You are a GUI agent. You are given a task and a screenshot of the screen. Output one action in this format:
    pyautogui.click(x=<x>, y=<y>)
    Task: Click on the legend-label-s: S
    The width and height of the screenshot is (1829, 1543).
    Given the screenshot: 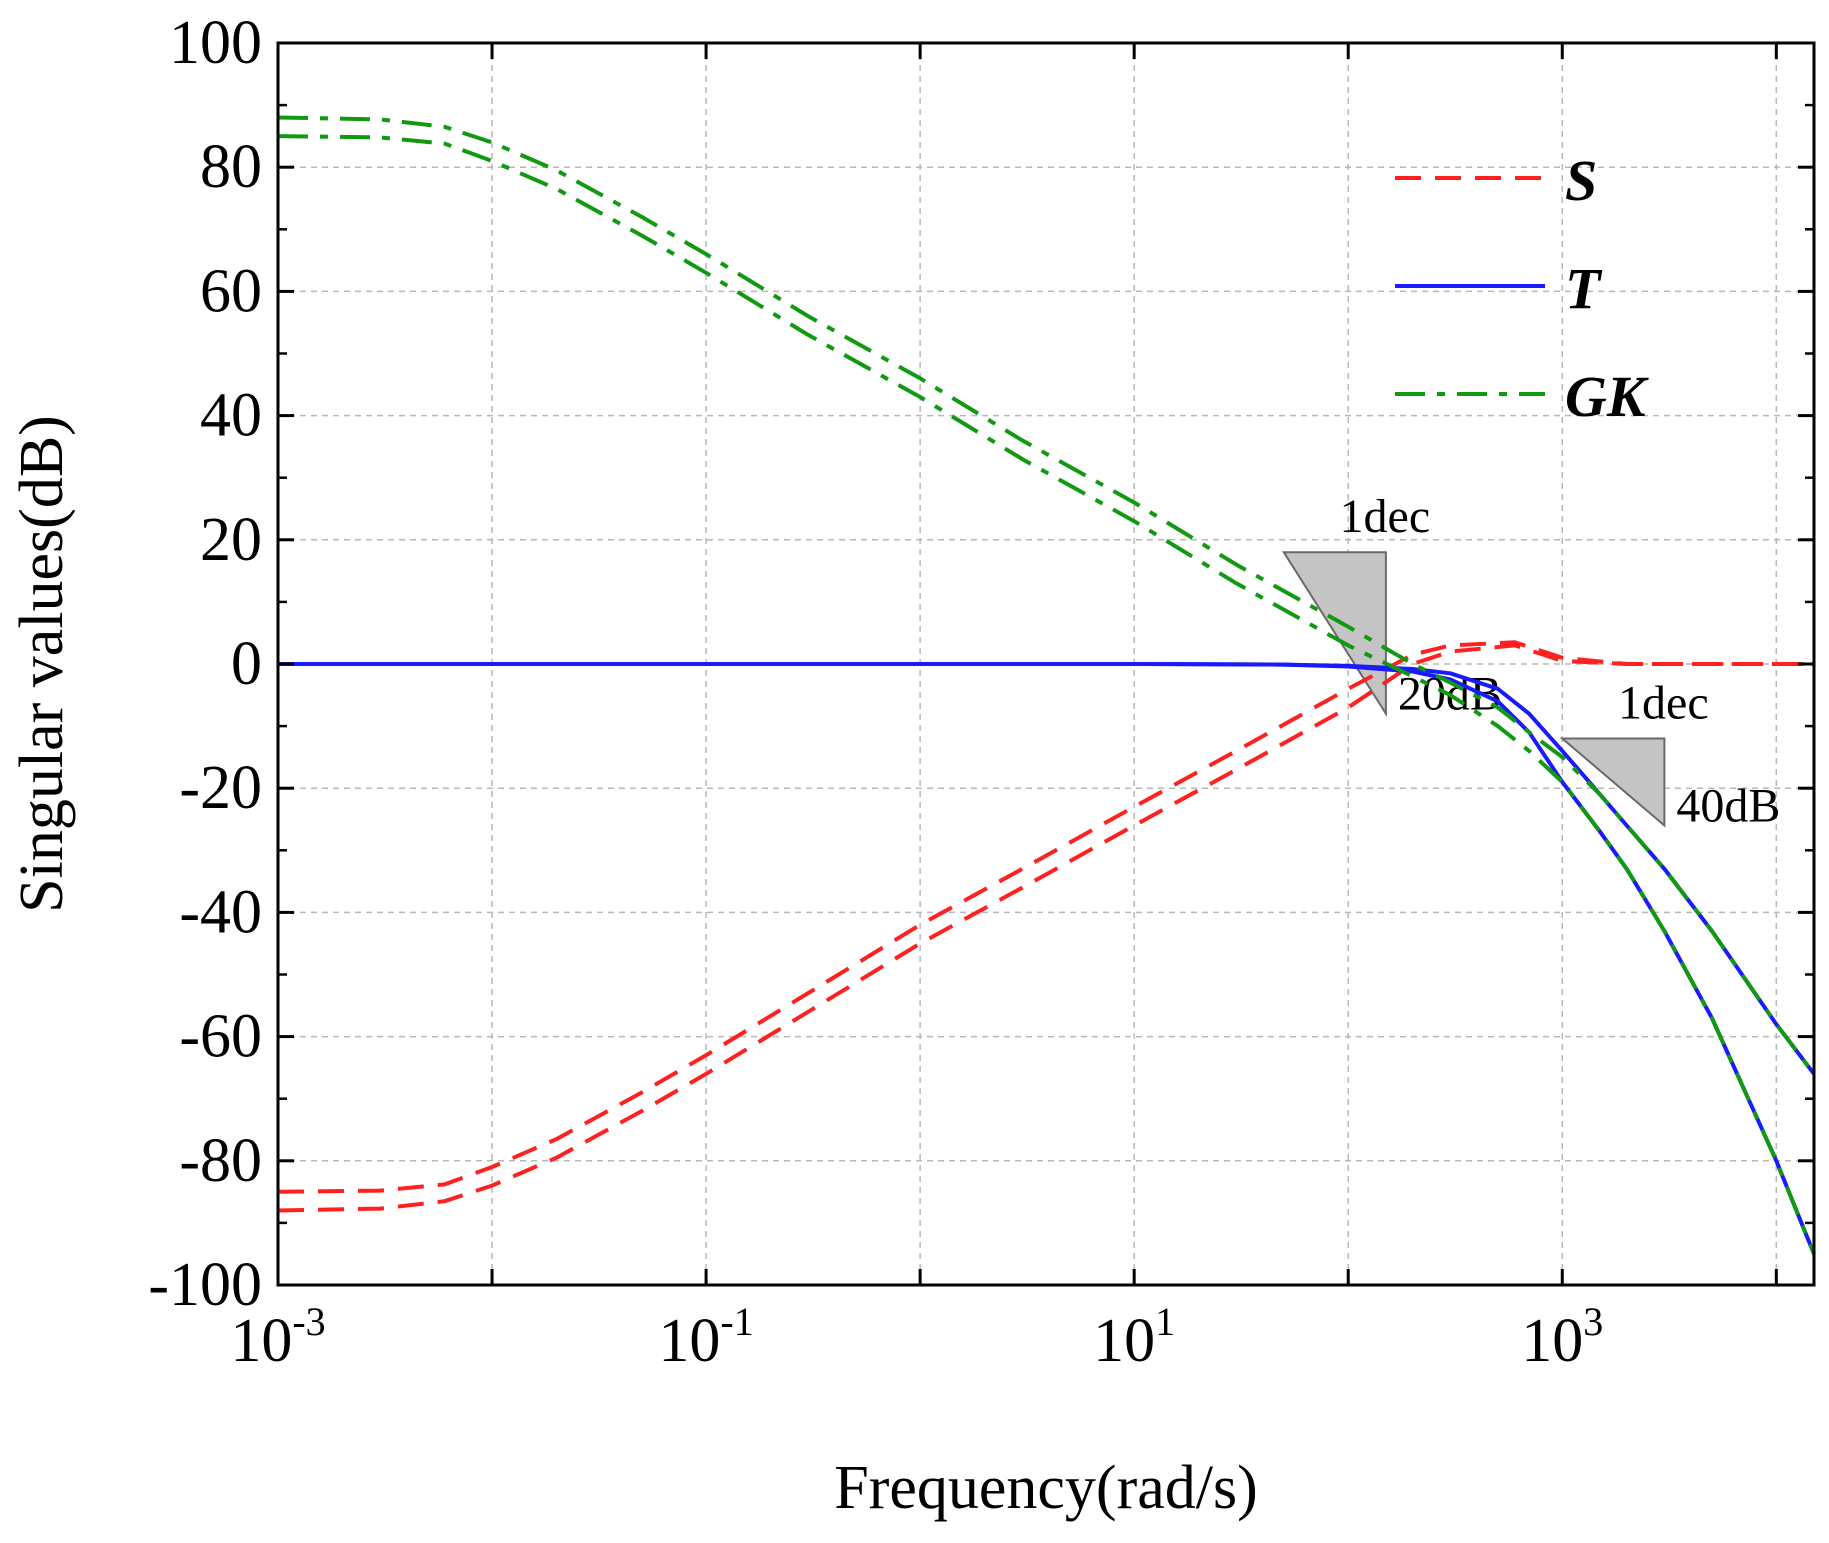 What is the action you would take?
    pyautogui.click(x=1581, y=180)
    